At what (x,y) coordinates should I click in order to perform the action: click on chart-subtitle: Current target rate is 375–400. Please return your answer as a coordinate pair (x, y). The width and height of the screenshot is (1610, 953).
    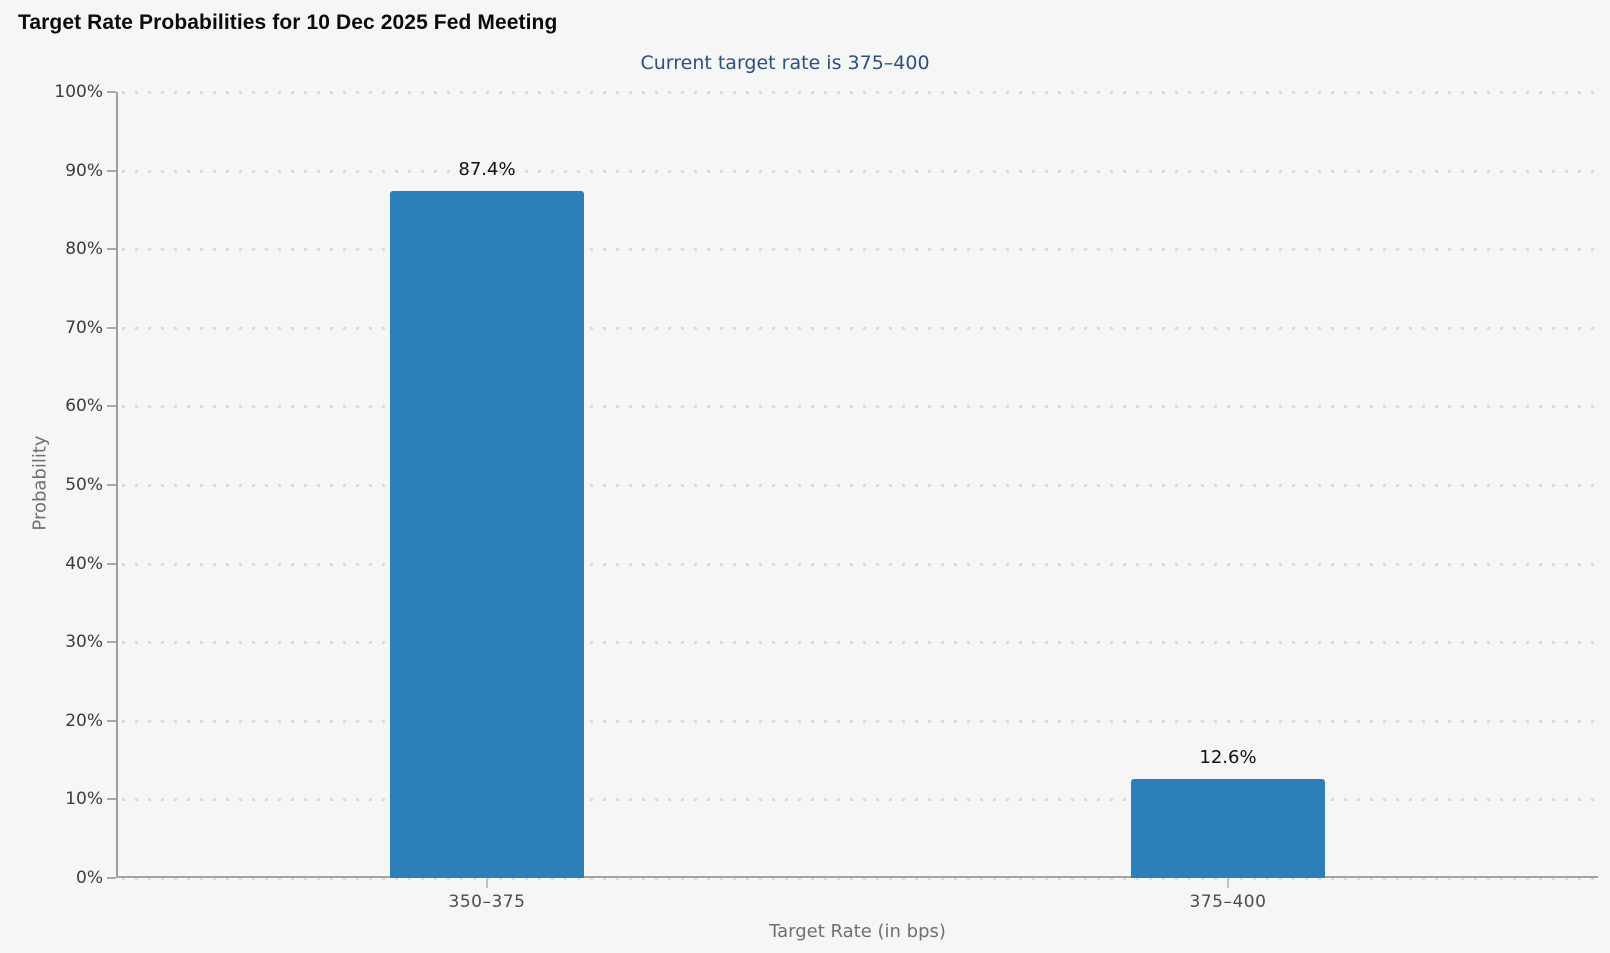
    Looking at the image, I should click on (785, 63).